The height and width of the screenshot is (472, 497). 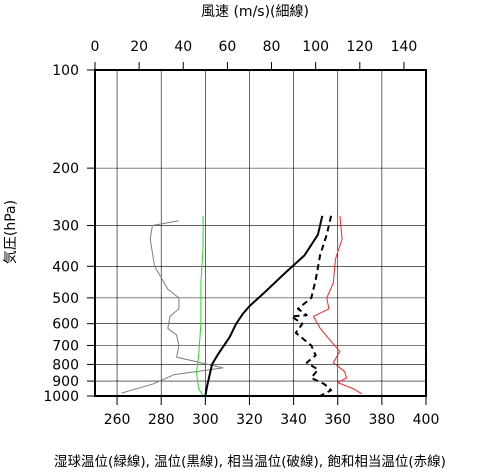 What do you see at coordinates (249, 420) in the screenshot?
I see `bottom-tick-label: 320` at bounding box center [249, 420].